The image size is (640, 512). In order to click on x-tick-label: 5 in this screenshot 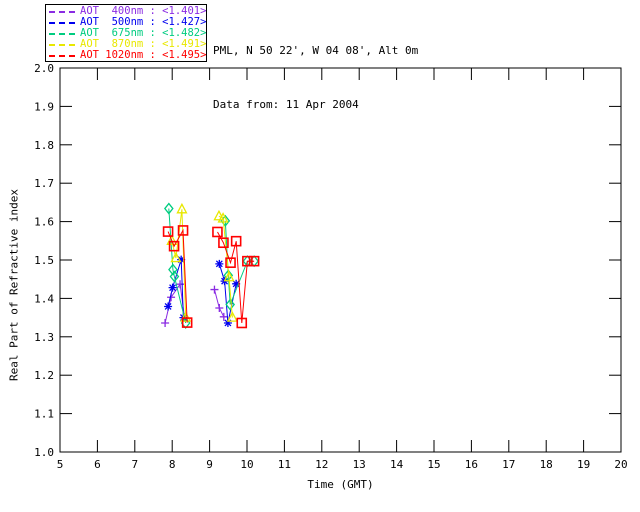, I will do `click(60, 464)`.